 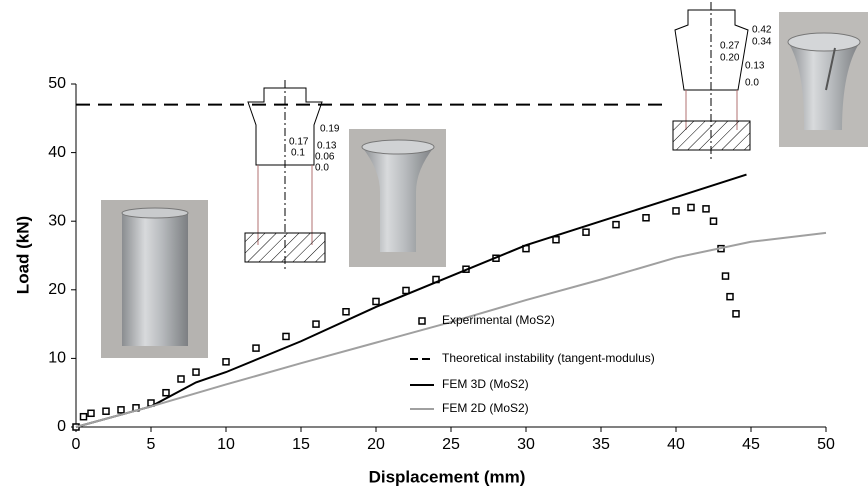 What do you see at coordinates (330, 129) in the screenshot?
I see `diagram-label: 0.19` at bounding box center [330, 129].